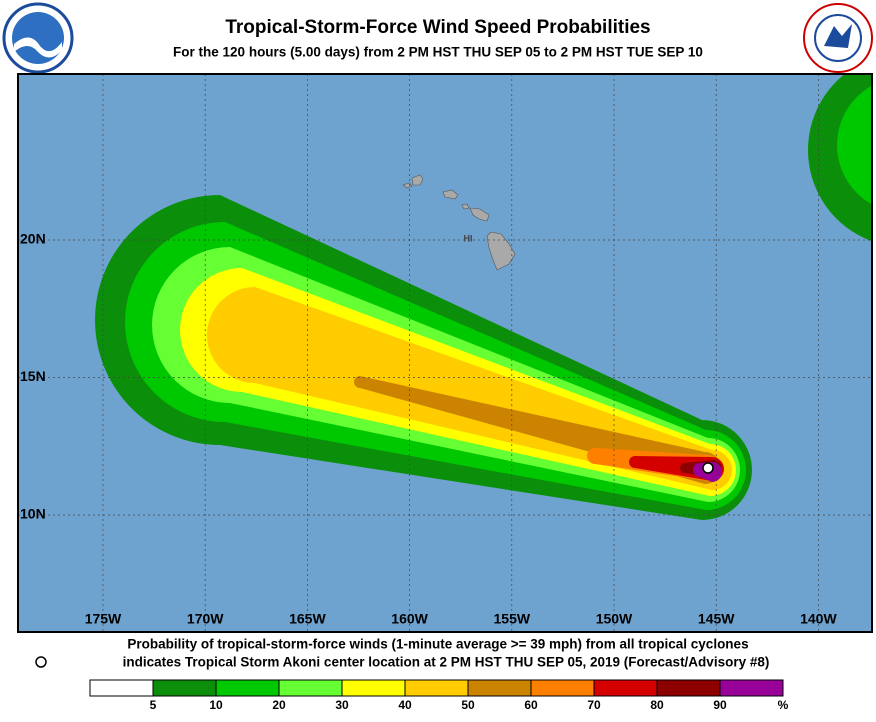  Describe the element at coordinates (468, 238) in the screenshot. I see `place-label: HI` at that location.